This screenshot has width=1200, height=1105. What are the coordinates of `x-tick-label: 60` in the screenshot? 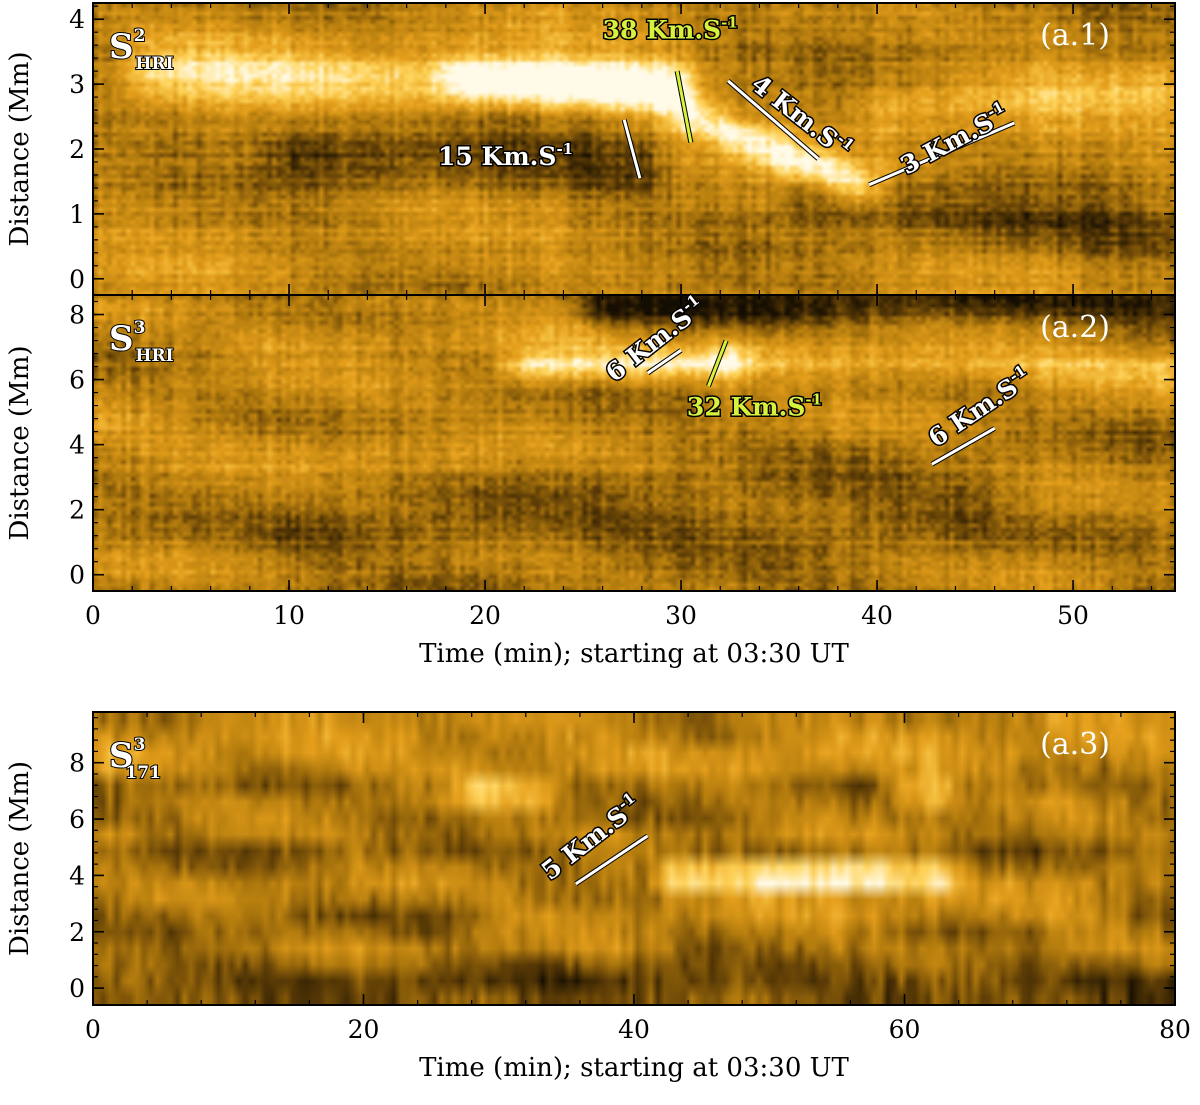 It's located at (905, 1029).